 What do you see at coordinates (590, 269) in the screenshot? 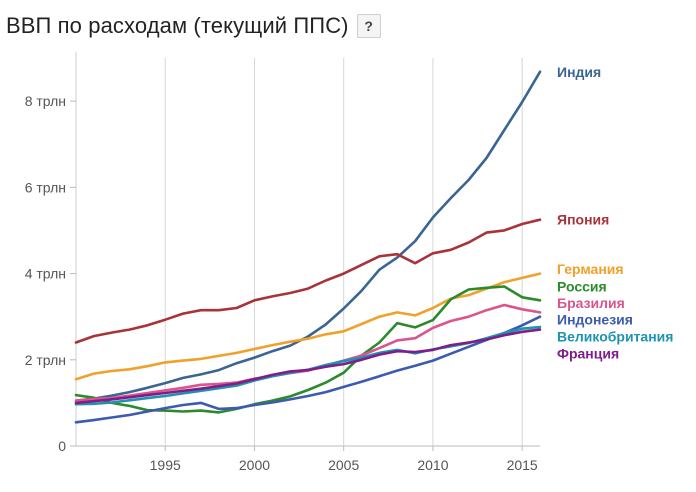
I see `legend-label: Германия` at bounding box center [590, 269].